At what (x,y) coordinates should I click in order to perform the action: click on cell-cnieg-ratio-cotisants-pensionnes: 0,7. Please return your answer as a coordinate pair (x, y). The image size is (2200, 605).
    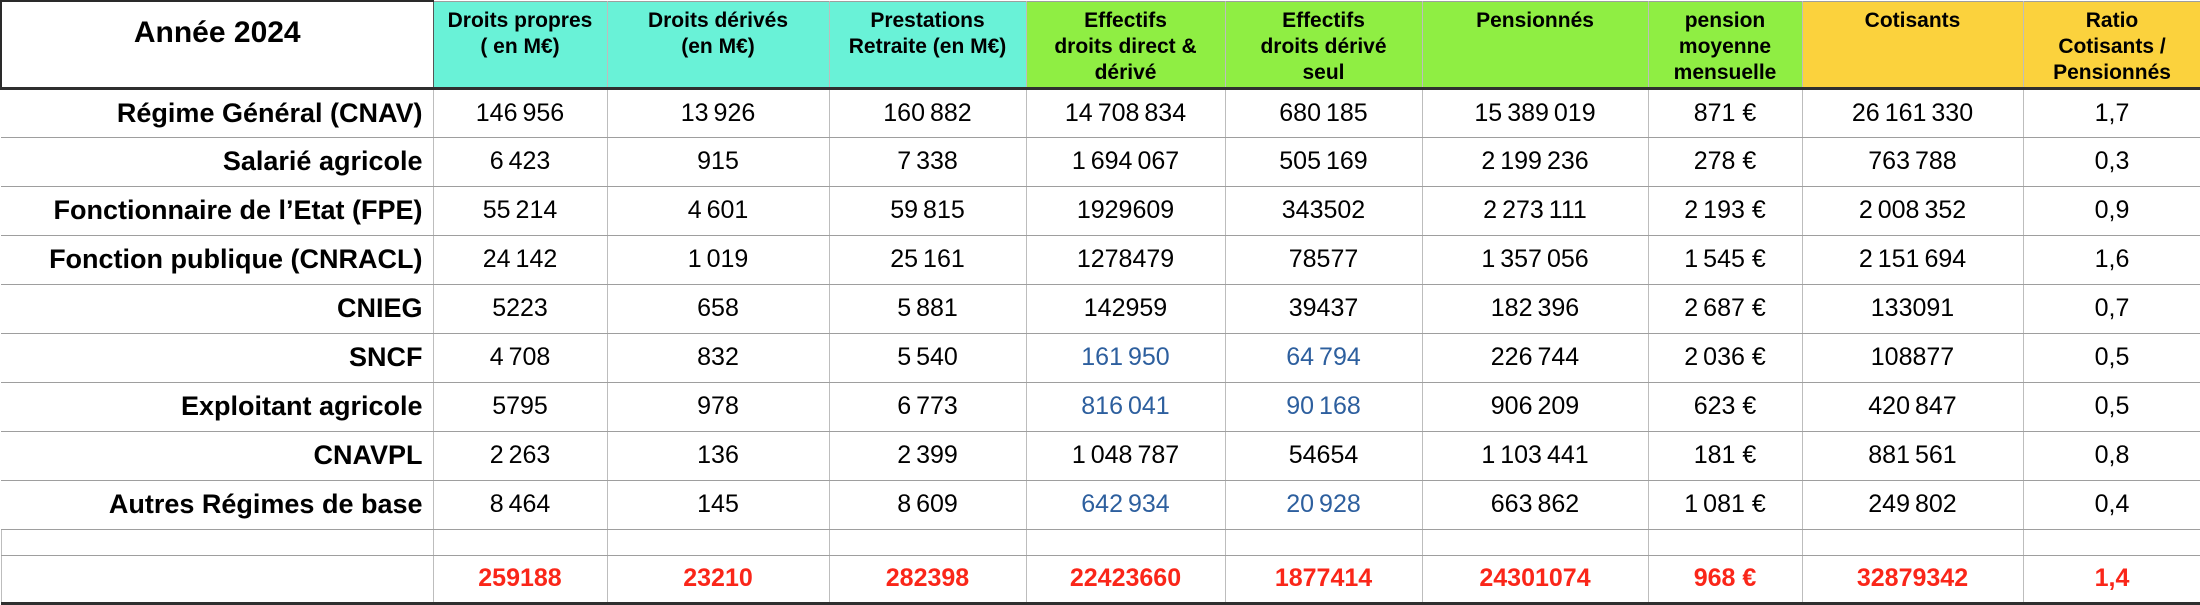
    Looking at the image, I should click on (2111, 308).